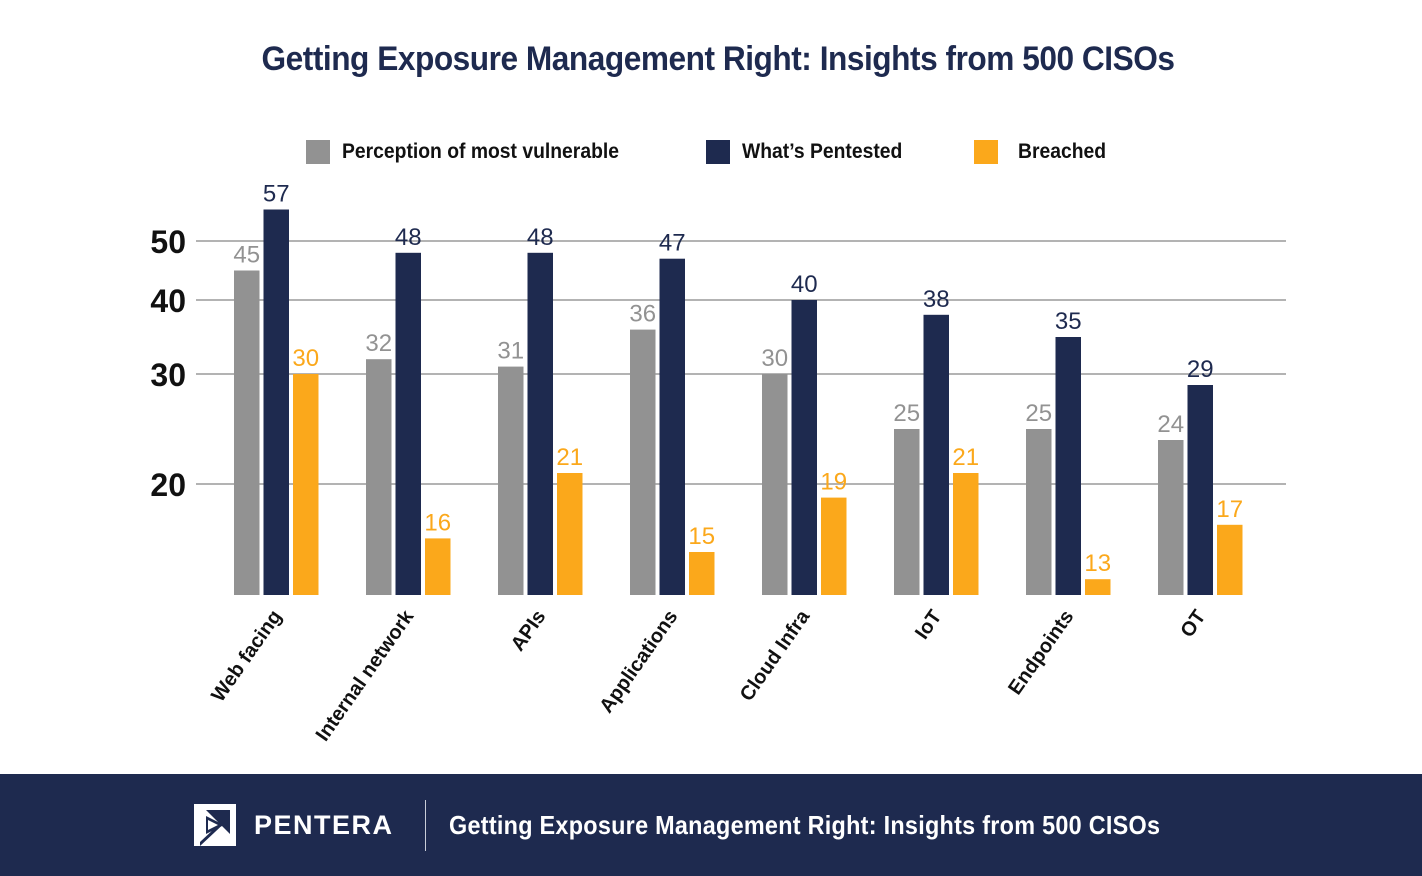 The image size is (1422, 876). What do you see at coordinates (1062, 151) in the screenshot?
I see `legend-label-breached: Breached` at bounding box center [1062, 151].